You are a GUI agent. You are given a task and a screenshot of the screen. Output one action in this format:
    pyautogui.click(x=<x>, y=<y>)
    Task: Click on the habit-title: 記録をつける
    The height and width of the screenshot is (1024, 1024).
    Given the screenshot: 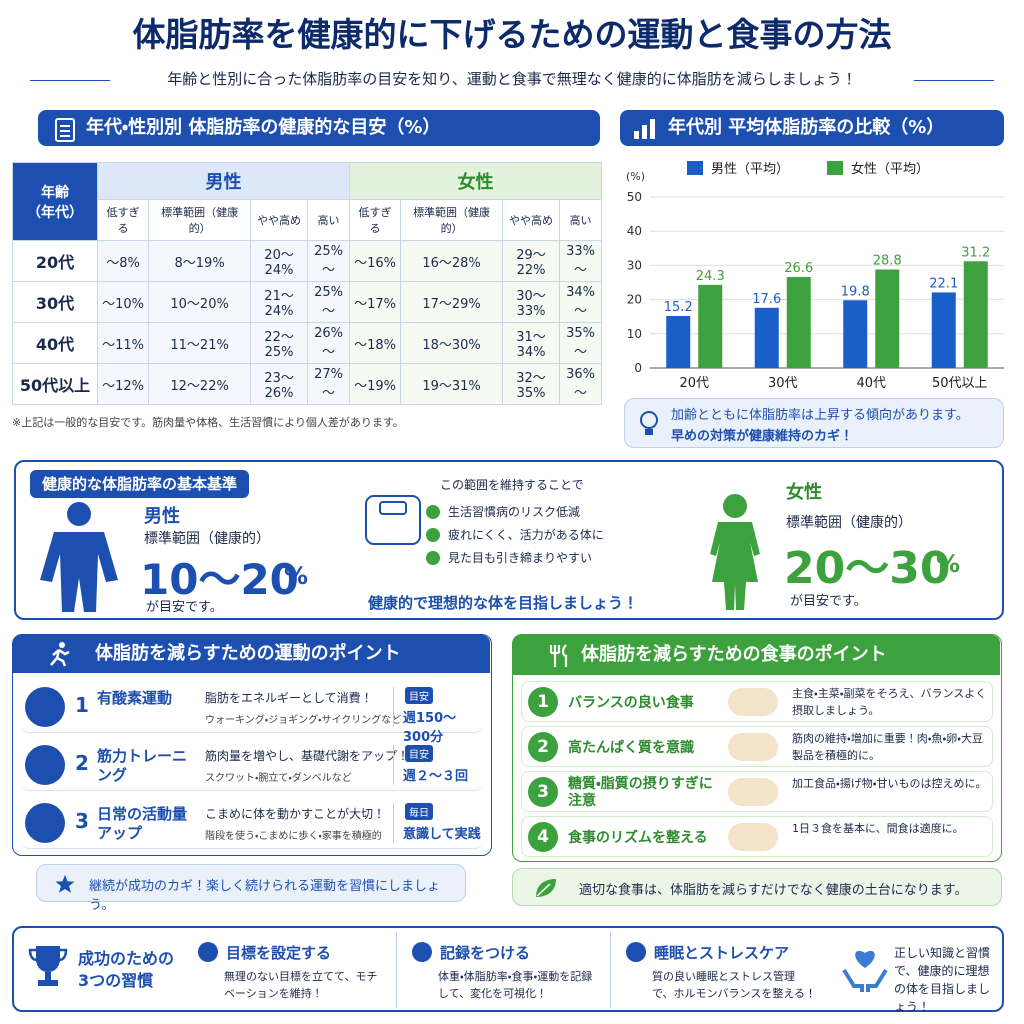 What is the action you would take?
    pyautogui.click(x=485, y=953)
    